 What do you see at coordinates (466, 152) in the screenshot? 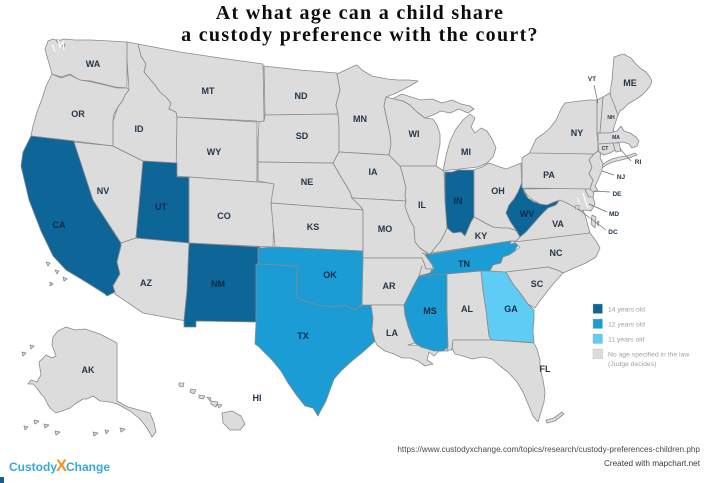
I see `svg-text: MI` at bounding box center [466, 152].